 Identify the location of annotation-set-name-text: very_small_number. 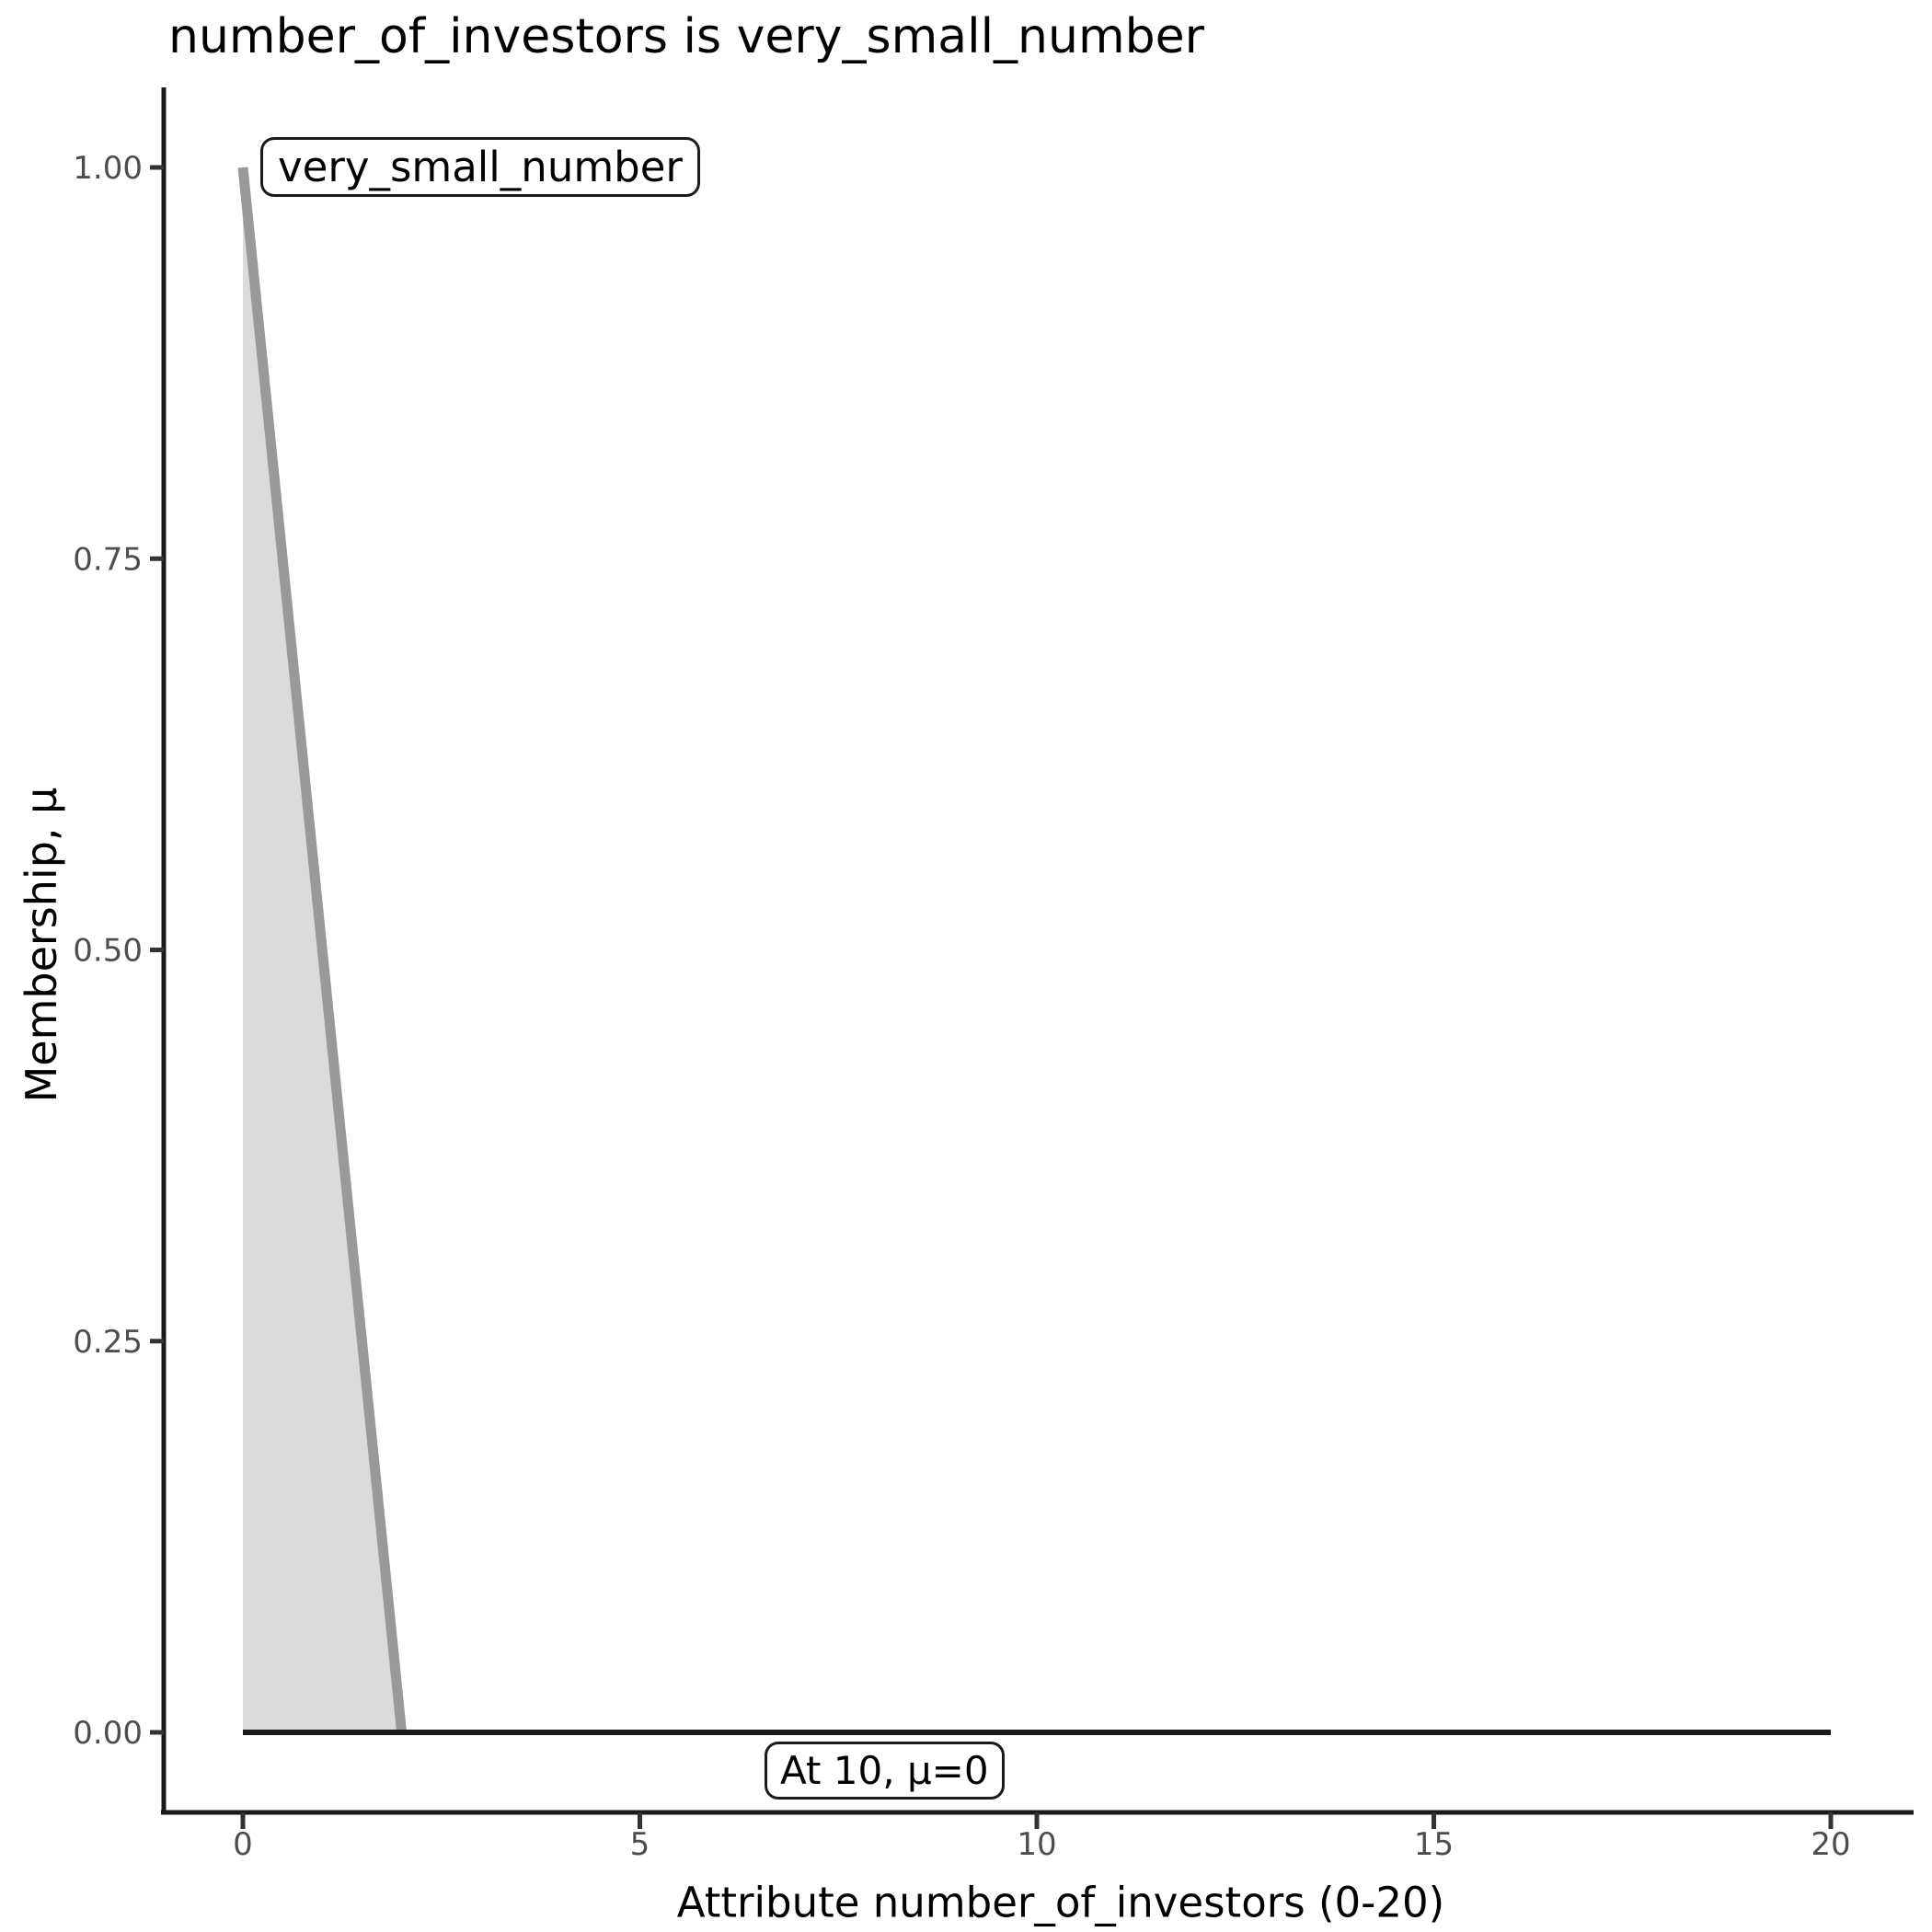
(480, 167).